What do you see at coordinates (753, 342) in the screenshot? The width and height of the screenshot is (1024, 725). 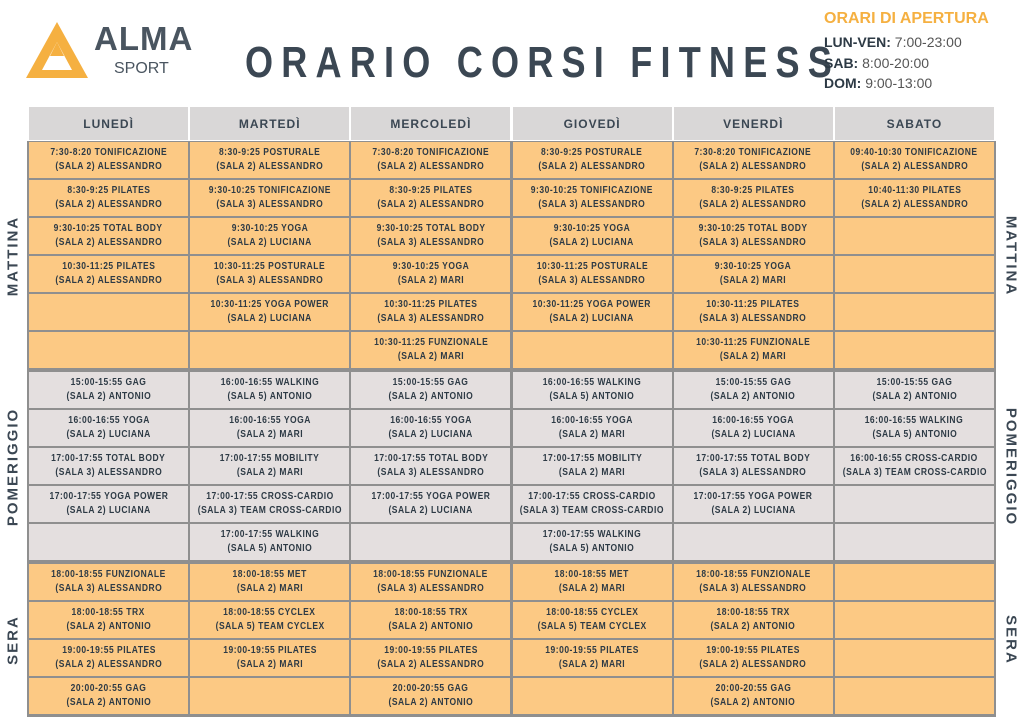 I see `class-time: 10:30-11:25 FUNZIONALE` at bounding box center [753, 342].